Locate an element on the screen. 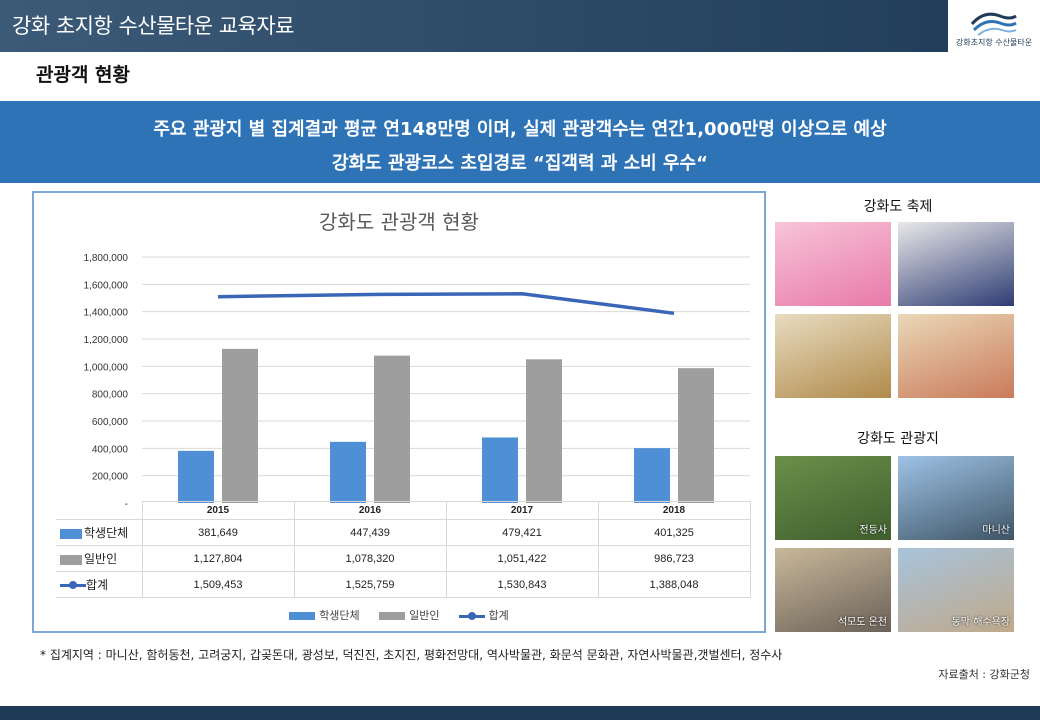 The image size is (1040, 720). table-cell: 381,649 is located at coordinates (218, 532).